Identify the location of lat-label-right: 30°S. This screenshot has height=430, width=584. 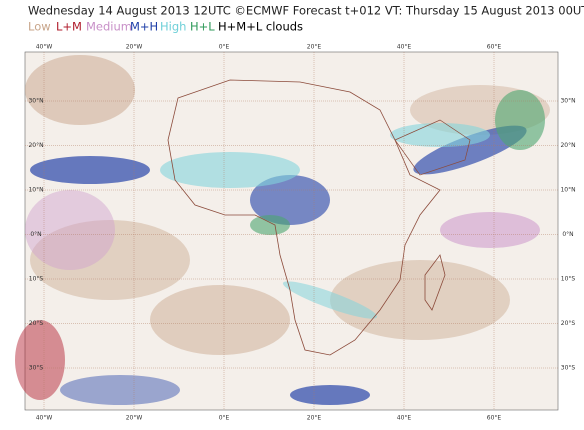
(568, 368).